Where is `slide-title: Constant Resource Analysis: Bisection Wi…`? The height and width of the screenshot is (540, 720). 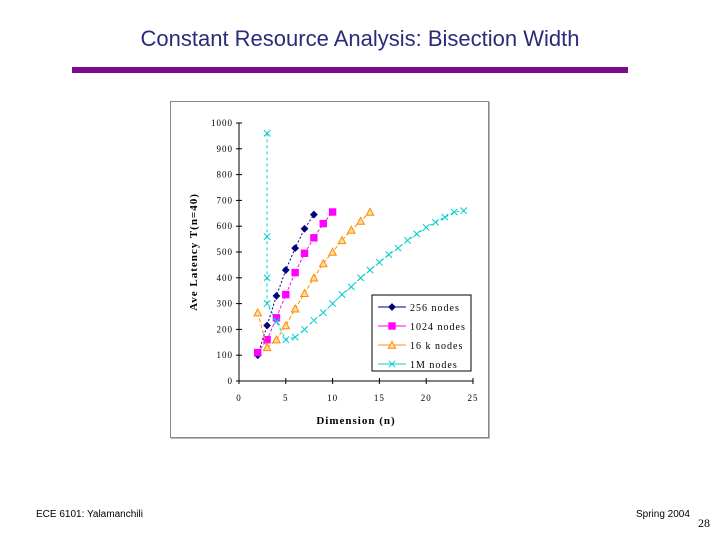
slide-title: Constant Resource Analysis: Bisection Wi… is located at coordinates (360, 38).